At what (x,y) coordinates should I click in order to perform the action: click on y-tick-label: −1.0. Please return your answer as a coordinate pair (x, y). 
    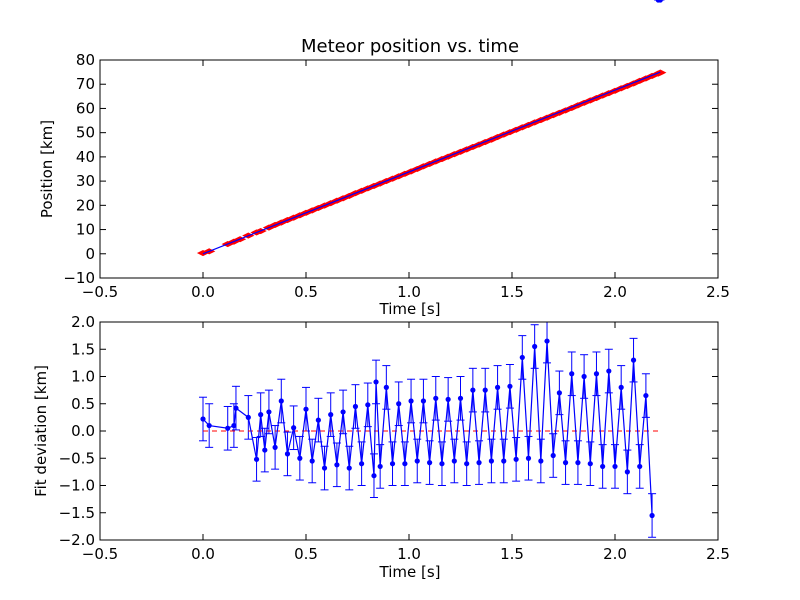
    Looking at the image, I should click on (77, 486).